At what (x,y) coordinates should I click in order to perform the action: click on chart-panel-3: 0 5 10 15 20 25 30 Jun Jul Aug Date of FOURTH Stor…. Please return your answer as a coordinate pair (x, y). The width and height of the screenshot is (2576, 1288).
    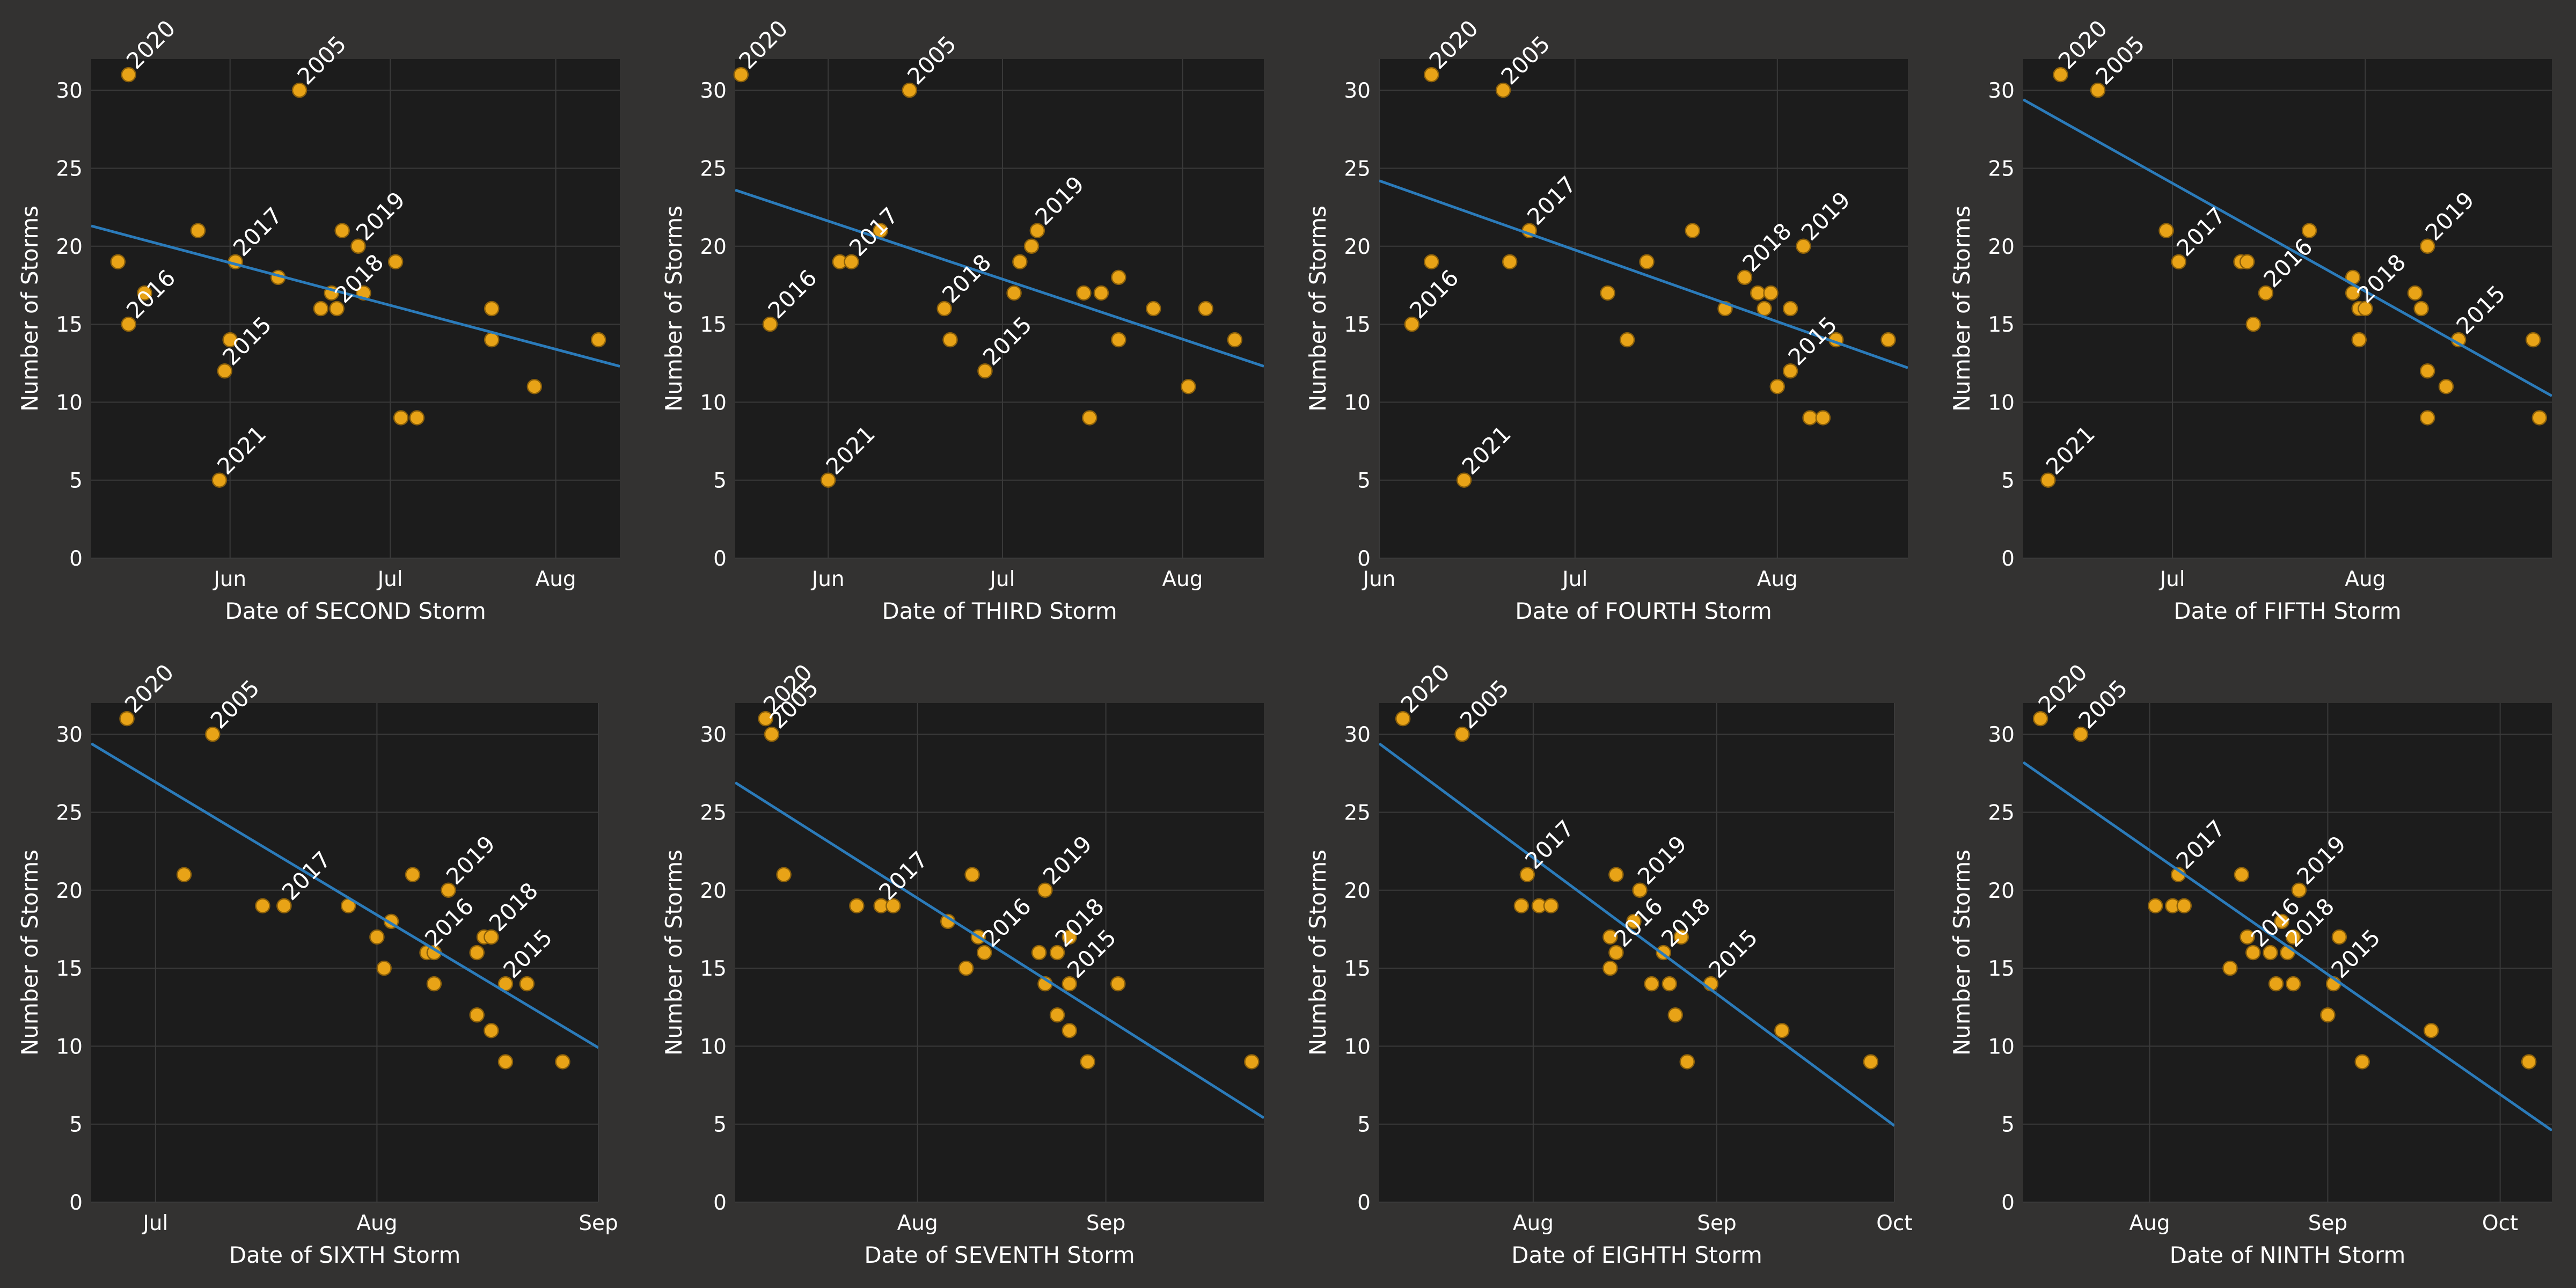
    Looking at the image, I should click on (1606, 319).